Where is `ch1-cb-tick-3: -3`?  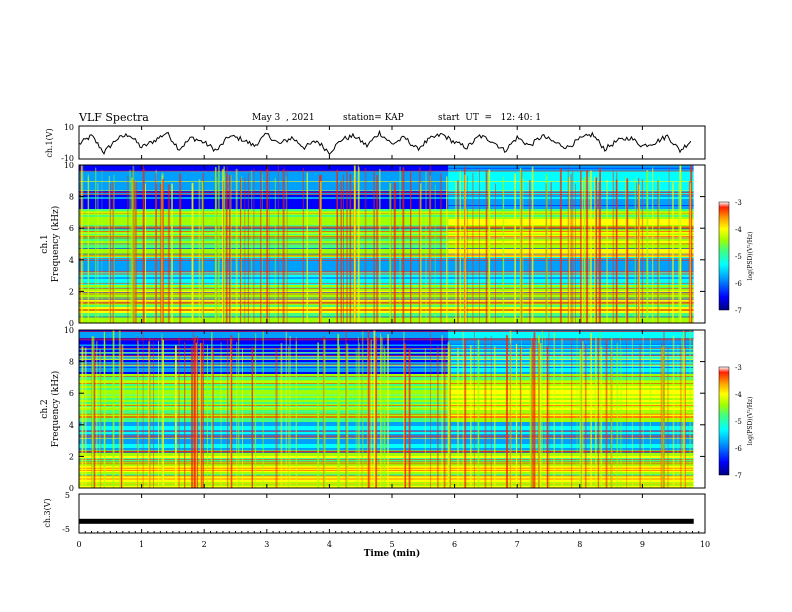 ch1-cb-tick-3: -3 is located at coordinates (738, 203).